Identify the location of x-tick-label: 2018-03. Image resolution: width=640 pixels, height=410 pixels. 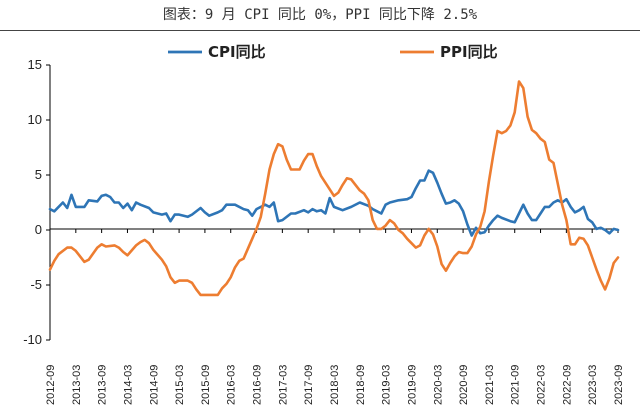
(335, 385).